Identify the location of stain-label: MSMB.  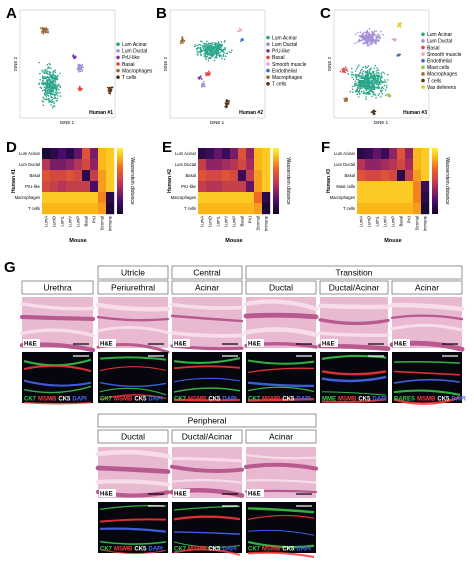
(123, 400).